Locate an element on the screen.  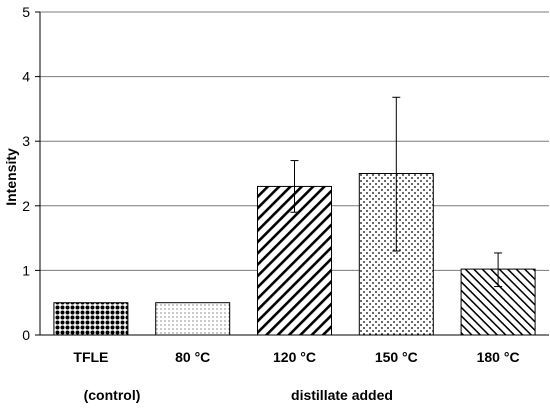
y-tick-label: 2 is located at coordinates (26, 206).